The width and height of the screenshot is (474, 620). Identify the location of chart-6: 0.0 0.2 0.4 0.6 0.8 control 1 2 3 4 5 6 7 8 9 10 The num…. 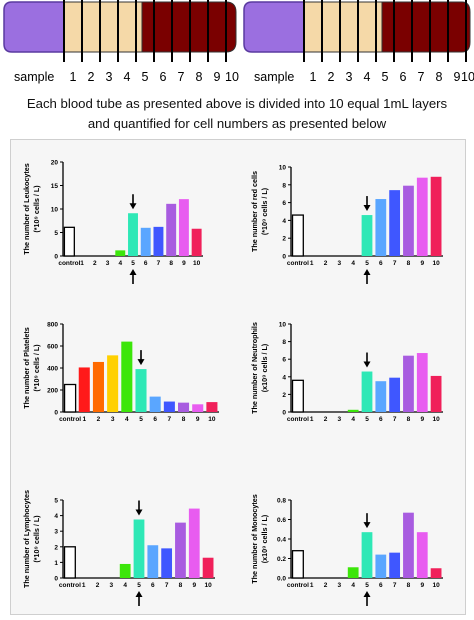
(346, 550).